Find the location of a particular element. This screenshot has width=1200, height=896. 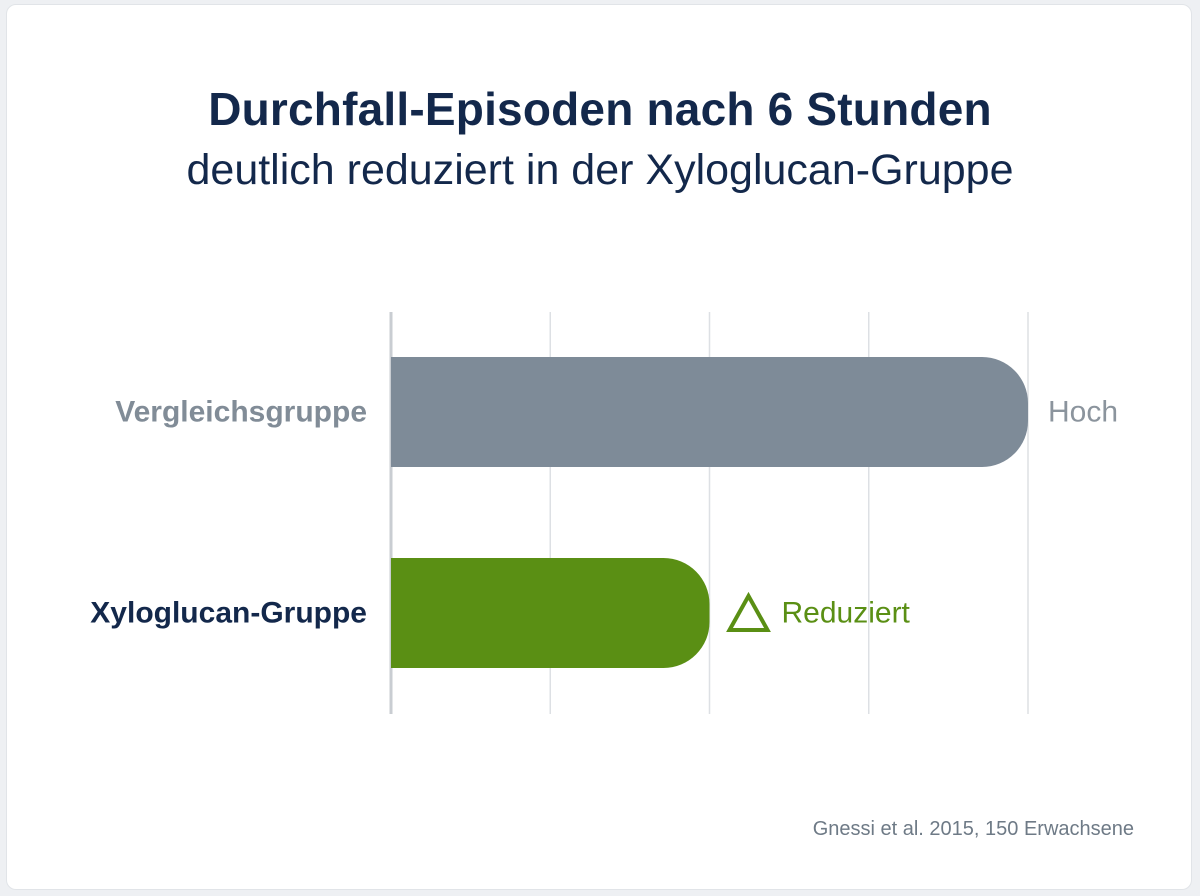

value-label-1: Hoch is located at coordinates (1083, 412).